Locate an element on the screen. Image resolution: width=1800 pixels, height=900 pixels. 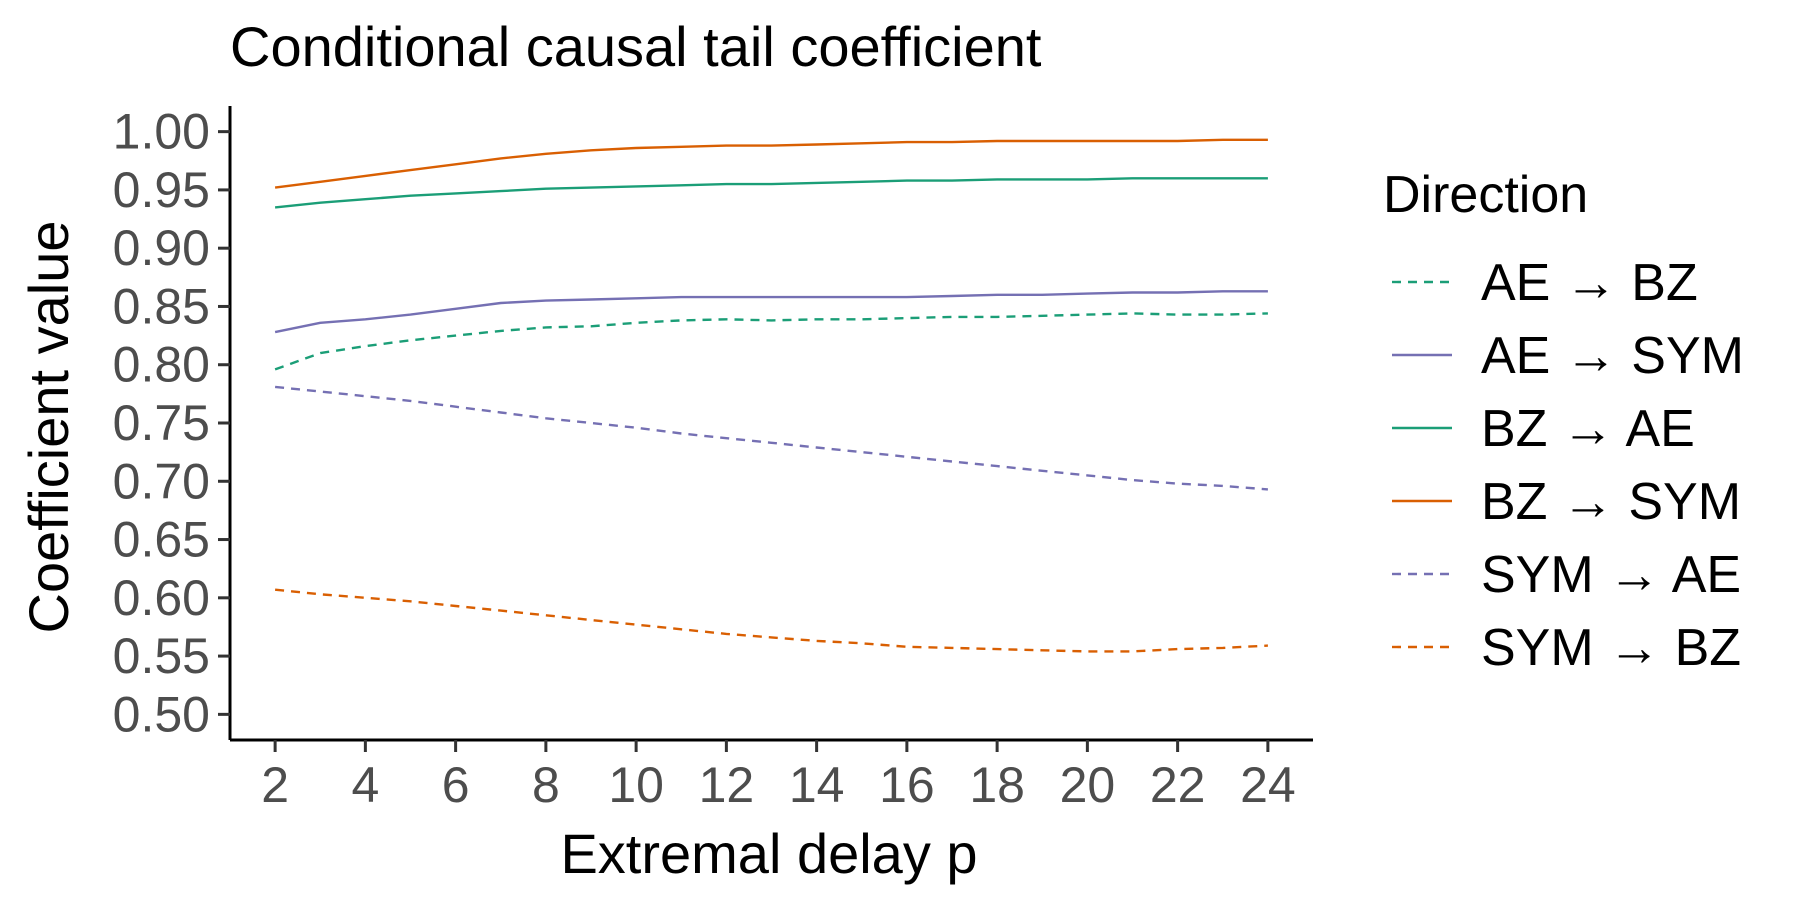
legend-label-6: SYM → BZ is located at coordinates (1611, 648).